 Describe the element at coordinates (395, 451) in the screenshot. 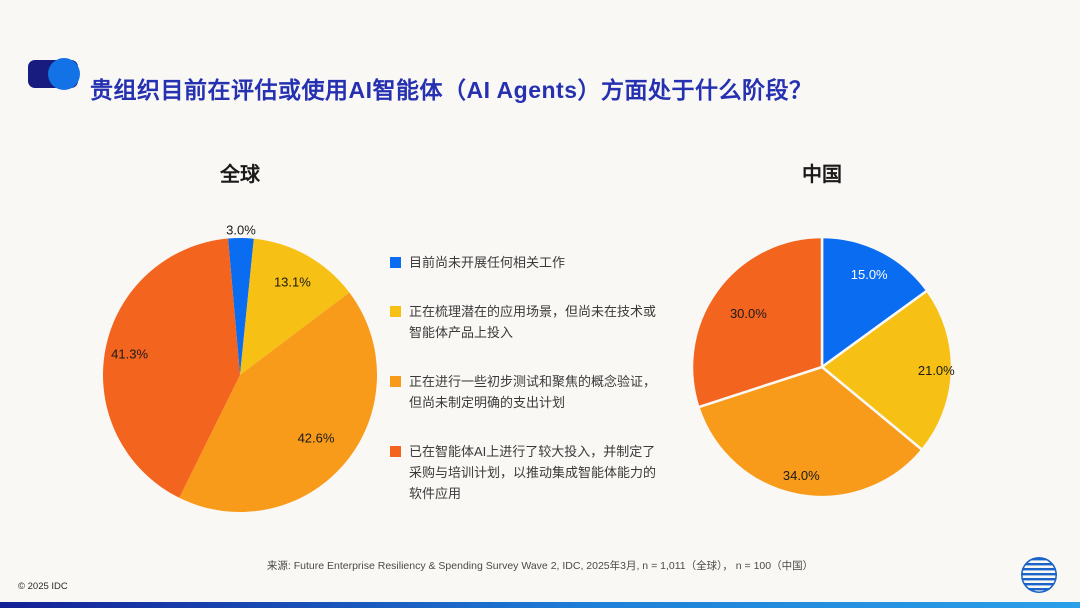

I see `legend-swatch-dark-orange` at that location.